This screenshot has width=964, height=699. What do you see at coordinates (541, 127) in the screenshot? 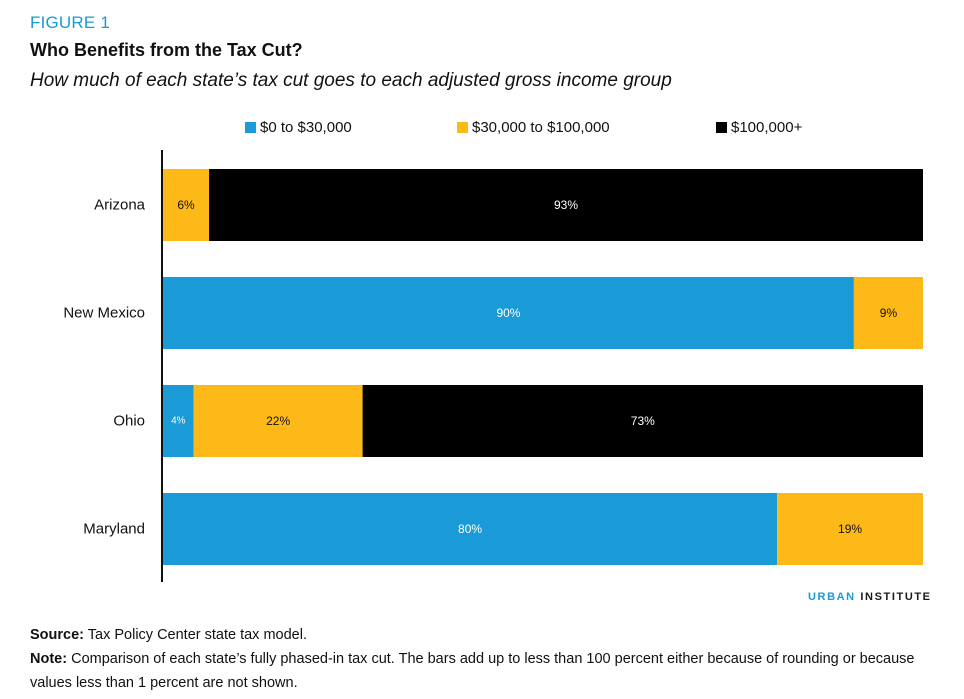
I see `legend-label-middle-income: $30,000 to $100,000` at bounding box center [541, 127].